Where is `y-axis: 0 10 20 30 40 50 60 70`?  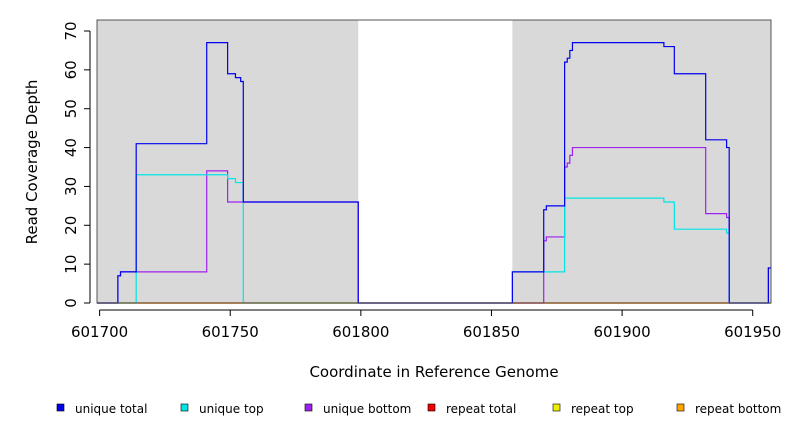
y-axis: 0 10 20 30 40 50 60 70 is located at coordinates (76, 164).